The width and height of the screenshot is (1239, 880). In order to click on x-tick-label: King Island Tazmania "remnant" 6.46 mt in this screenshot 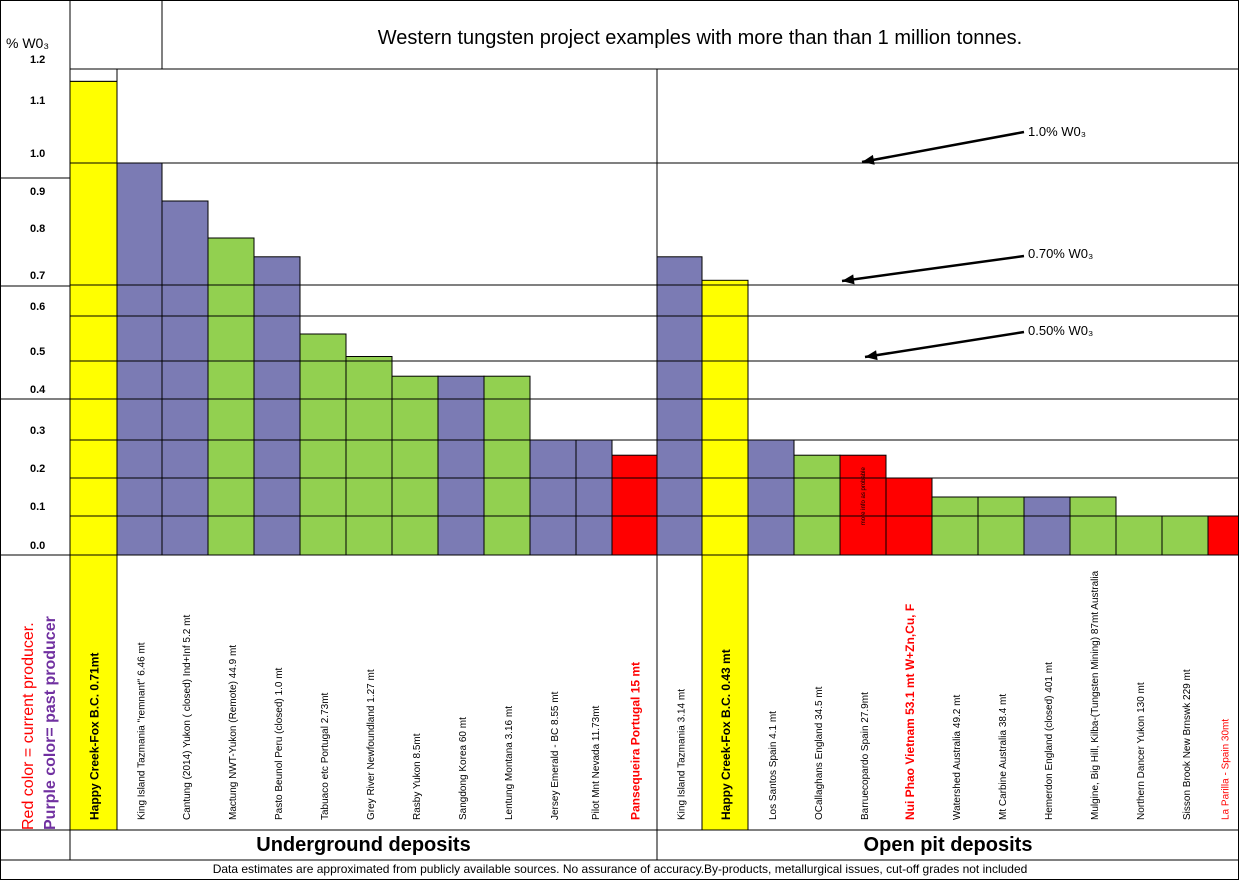, I will do `click(142, 731)`.